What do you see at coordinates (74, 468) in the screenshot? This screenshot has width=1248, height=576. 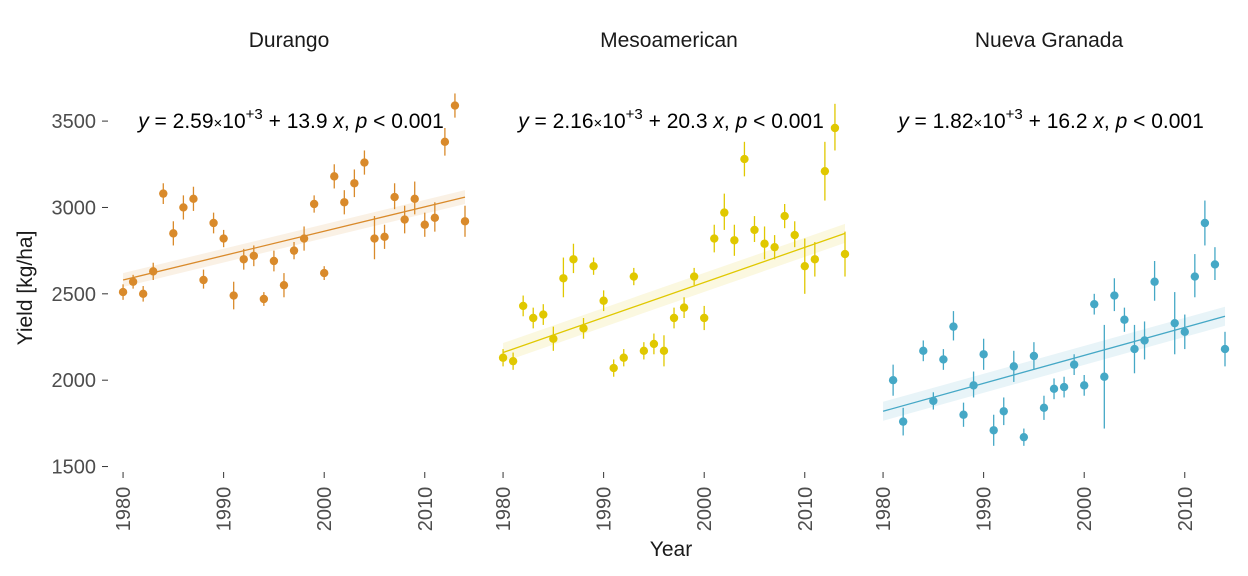 I see `y-tick-label: 1500` at bounding box center [74, 468].